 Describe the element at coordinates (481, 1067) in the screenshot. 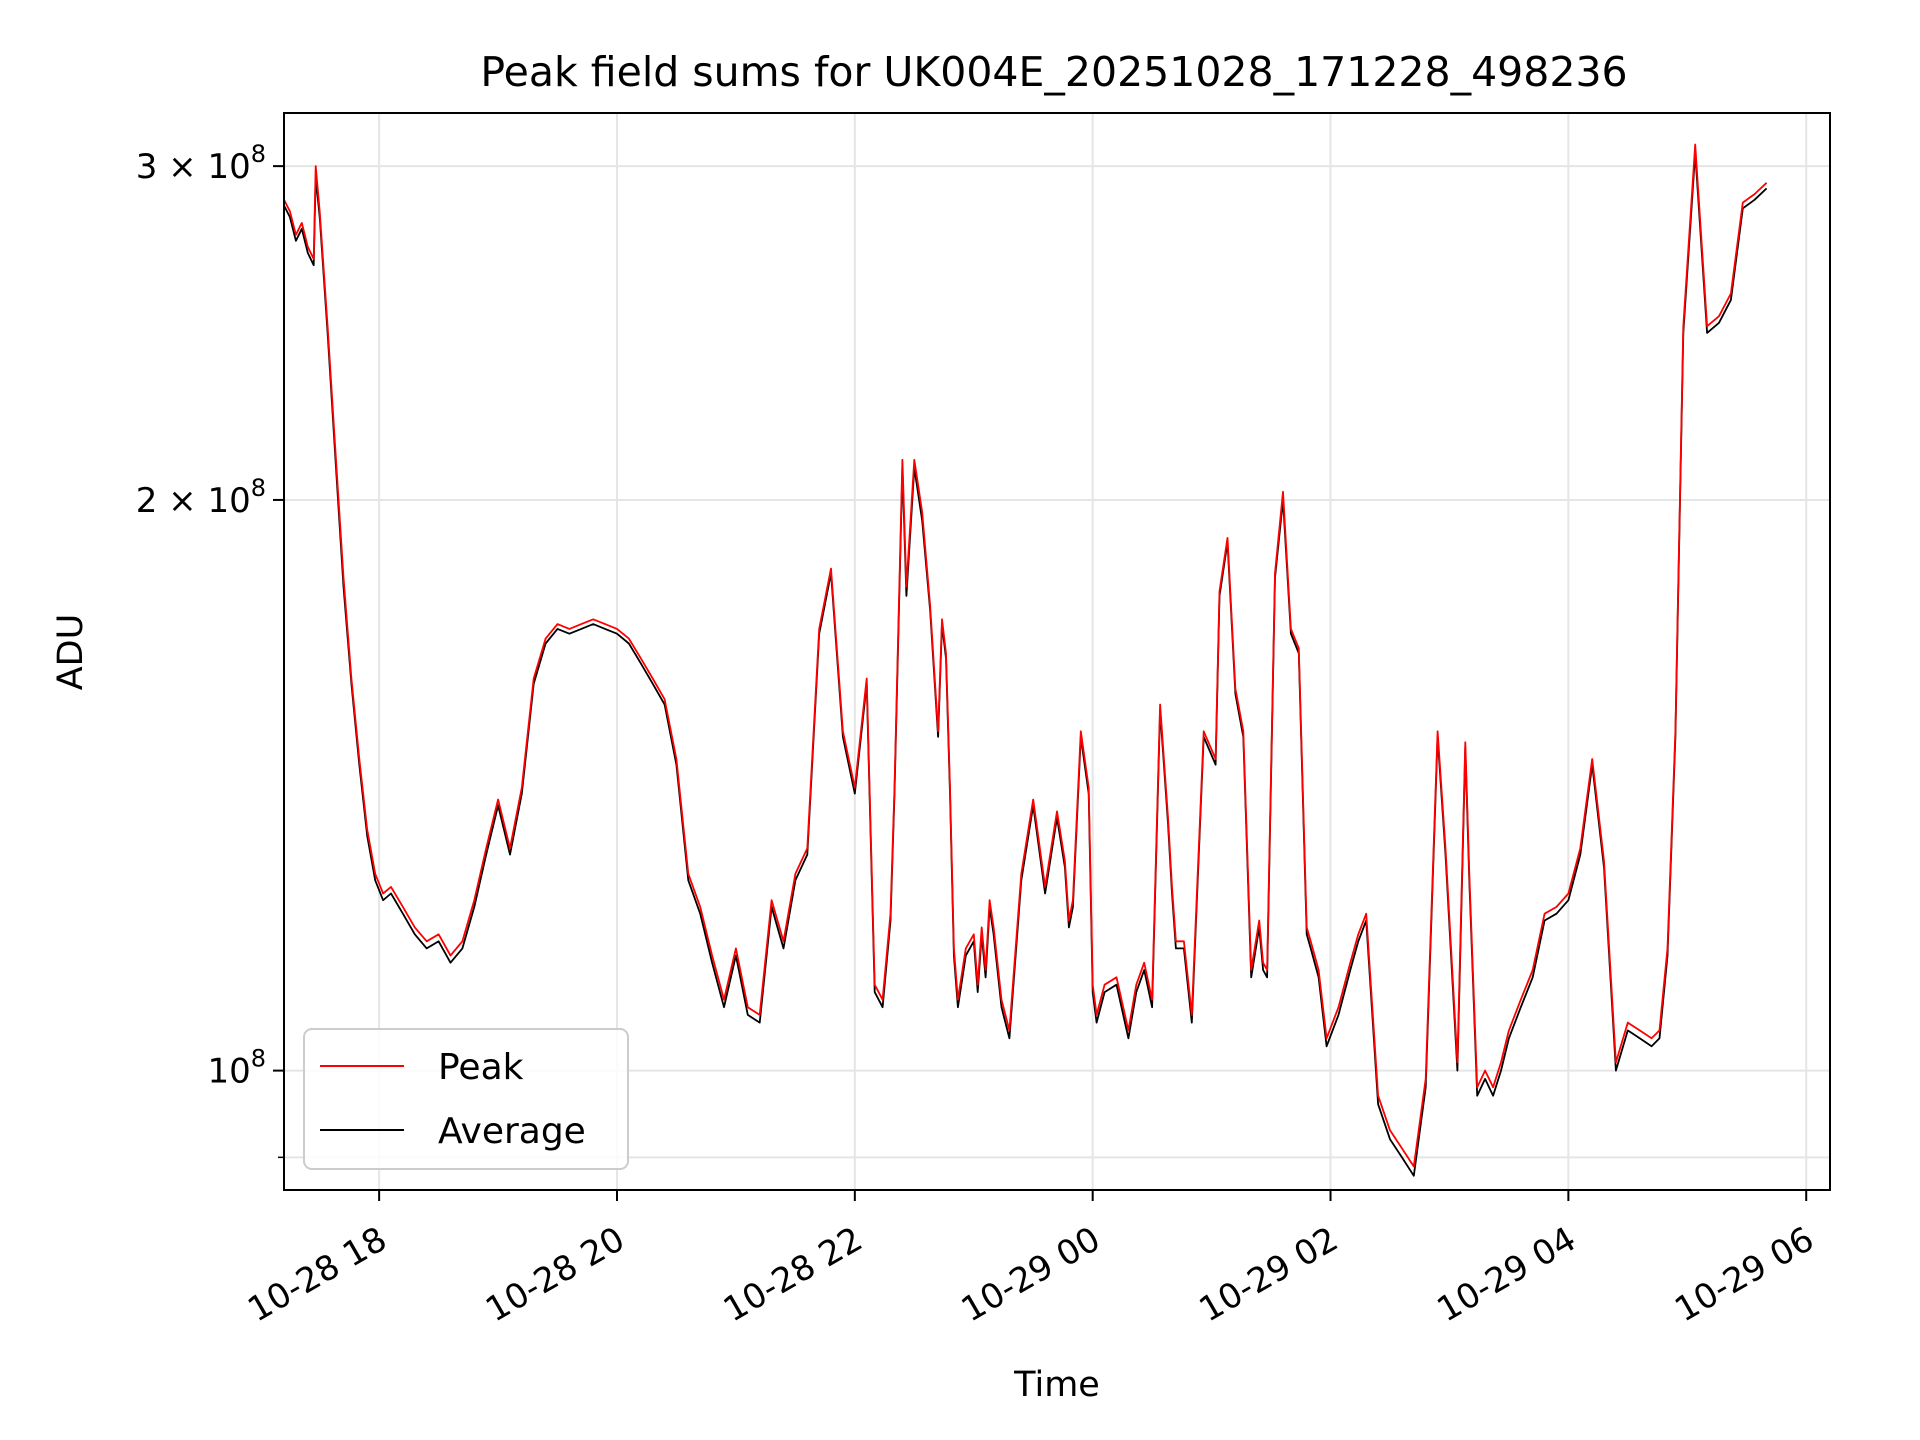

I see `legend-peak-label: Peak` at that location.